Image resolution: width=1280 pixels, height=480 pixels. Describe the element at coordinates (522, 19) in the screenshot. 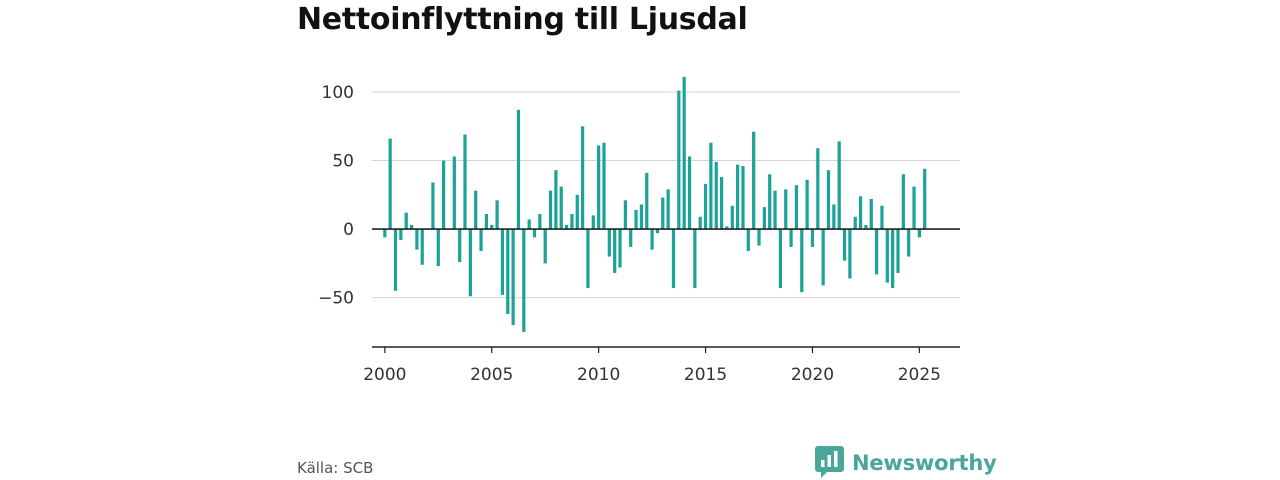

I see `chart-title: Nettoinflyttning till Ljusdal` at that location.